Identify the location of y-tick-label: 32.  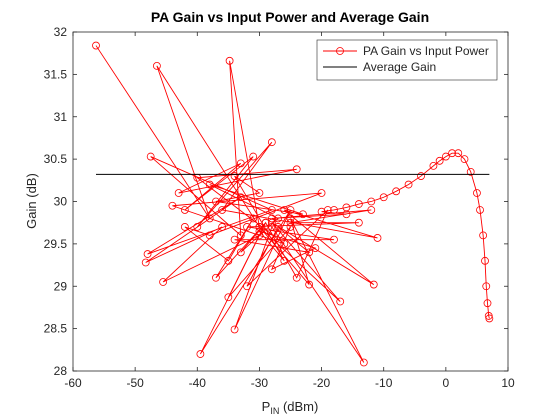
(61, 32).